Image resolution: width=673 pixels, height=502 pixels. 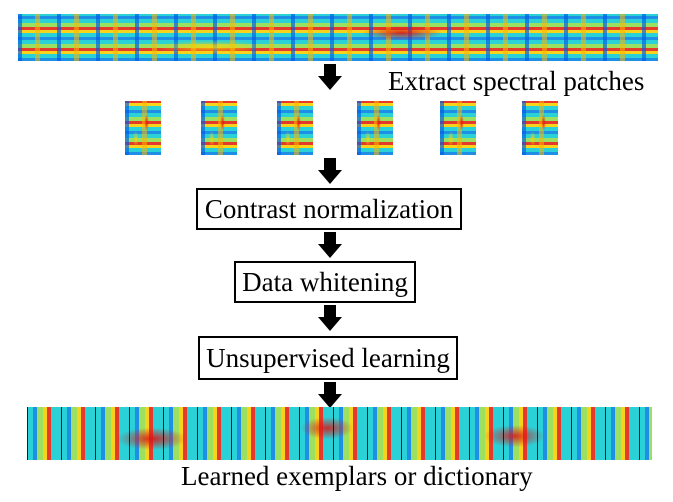 I want to click on step-data-whitening: Data whitening, so click(x=325, y=282).